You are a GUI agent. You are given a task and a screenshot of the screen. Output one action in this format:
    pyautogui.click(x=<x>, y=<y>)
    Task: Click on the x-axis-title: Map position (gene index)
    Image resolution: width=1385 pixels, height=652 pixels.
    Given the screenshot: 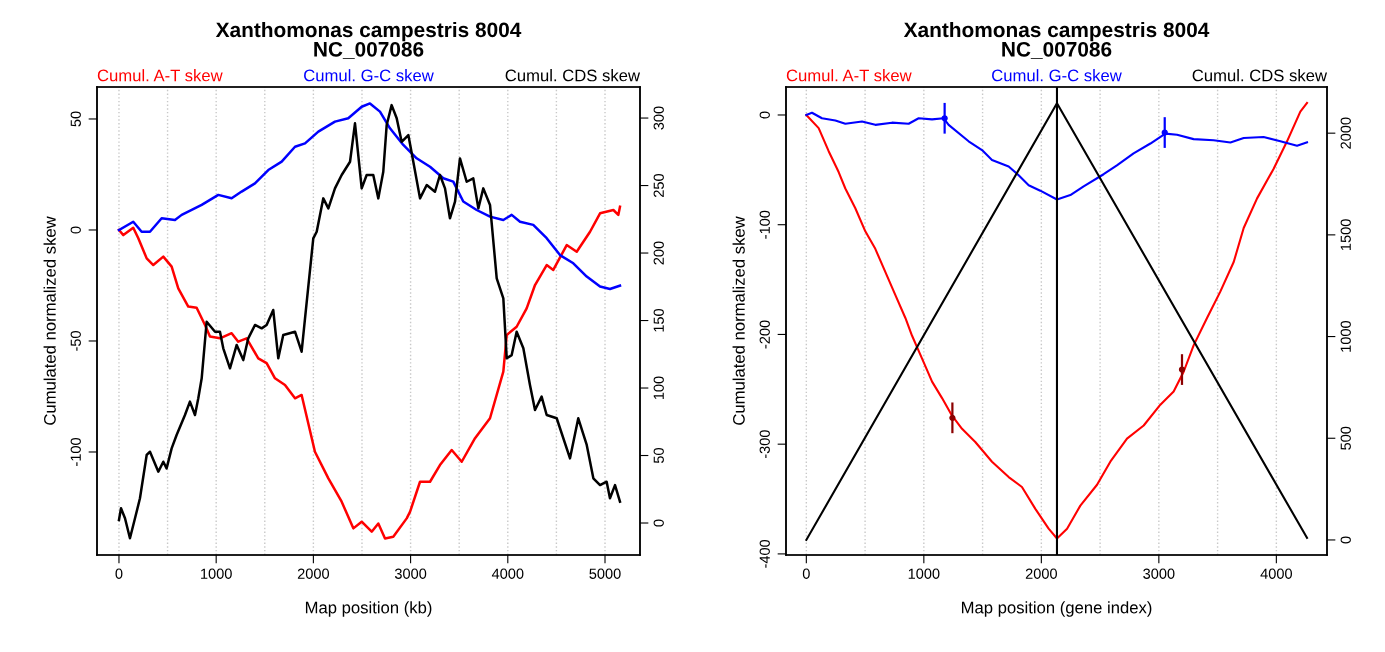 What is the action you would take?
    pyautogui.click(x=1056, y=609)
    